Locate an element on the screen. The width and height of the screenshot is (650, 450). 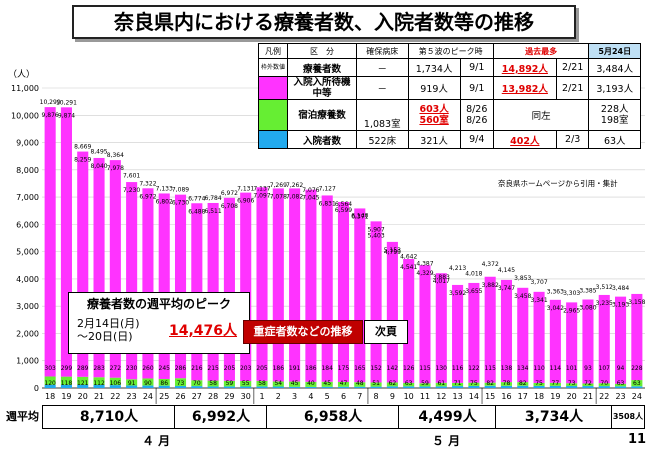
bar-hospital-label: 91 is located at coordinates (132, 383).